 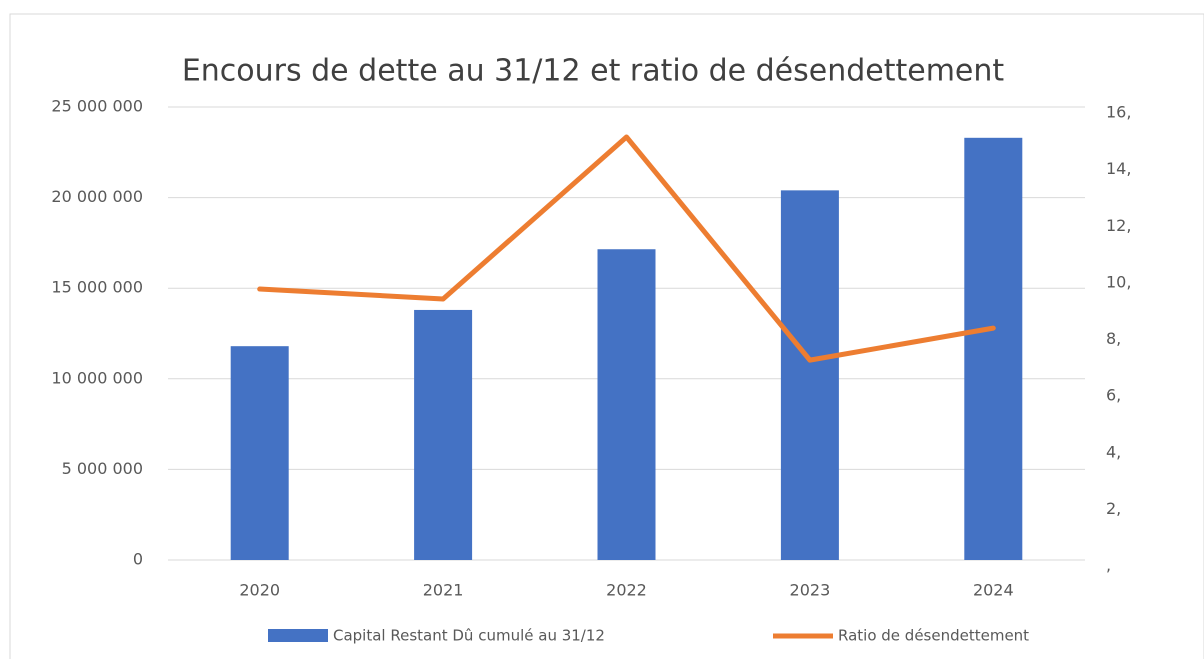 What do you see at coordinates (1113, 451) in the screenshot?
I see `y2-tick-label: 4,` at bounding box center [1113, 451].